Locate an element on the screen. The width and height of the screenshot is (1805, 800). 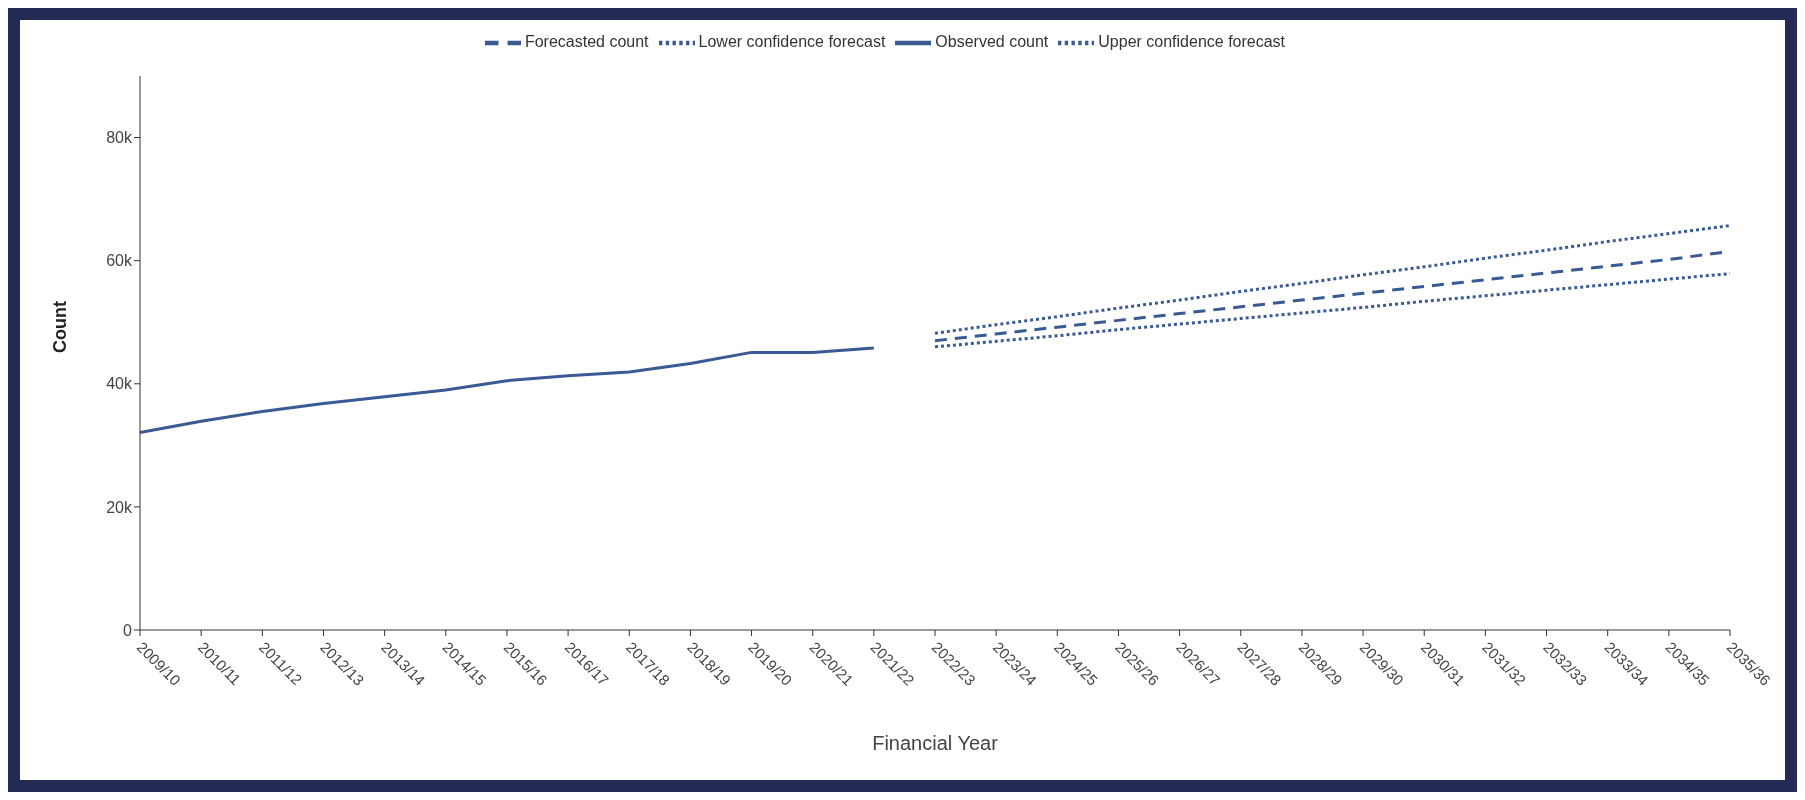
y-tick-label: 20k is located at coordinates (119, 507).